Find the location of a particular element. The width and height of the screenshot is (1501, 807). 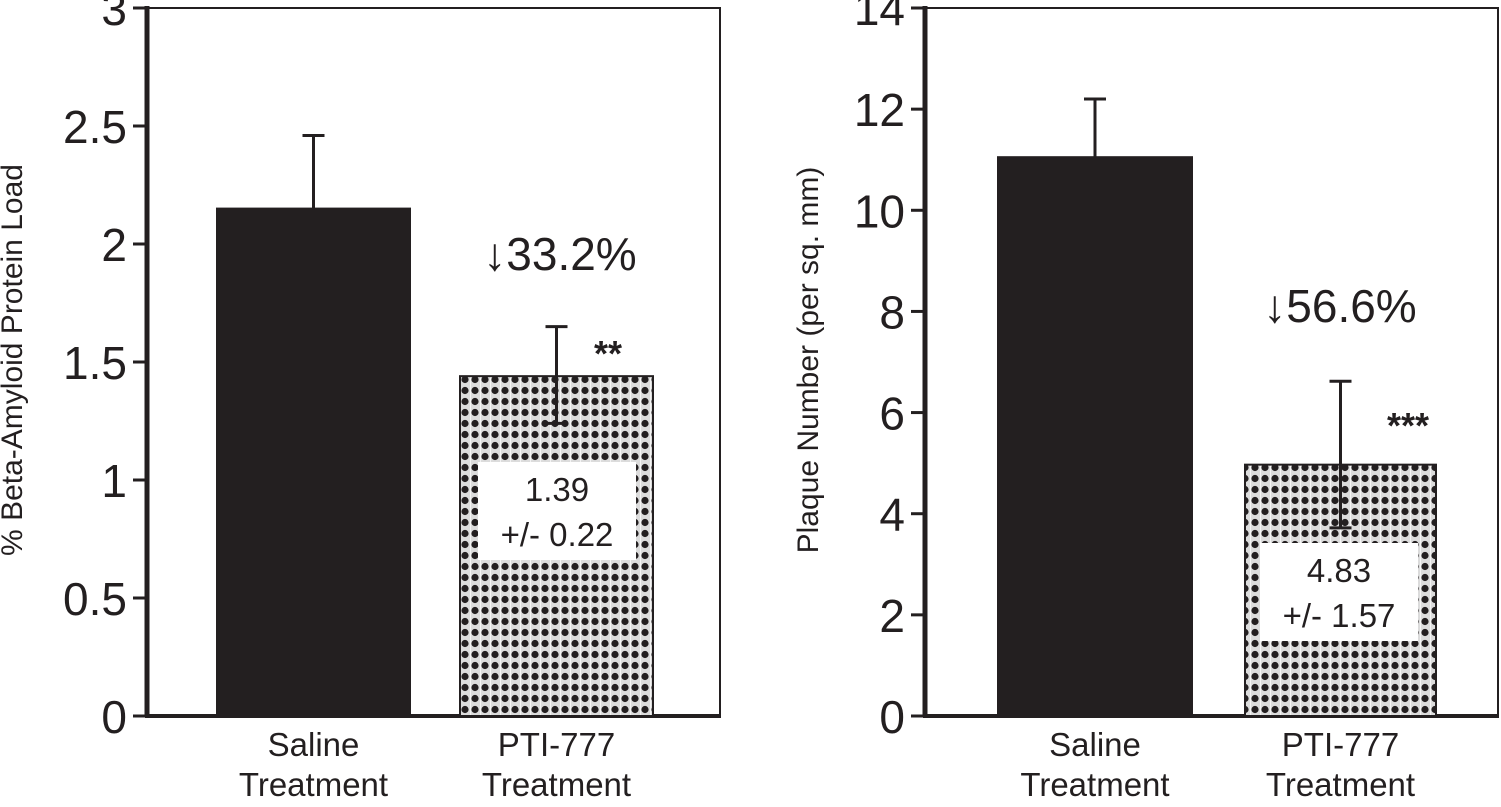

y-tick-label: 3 is located at coordinates (114, 17).